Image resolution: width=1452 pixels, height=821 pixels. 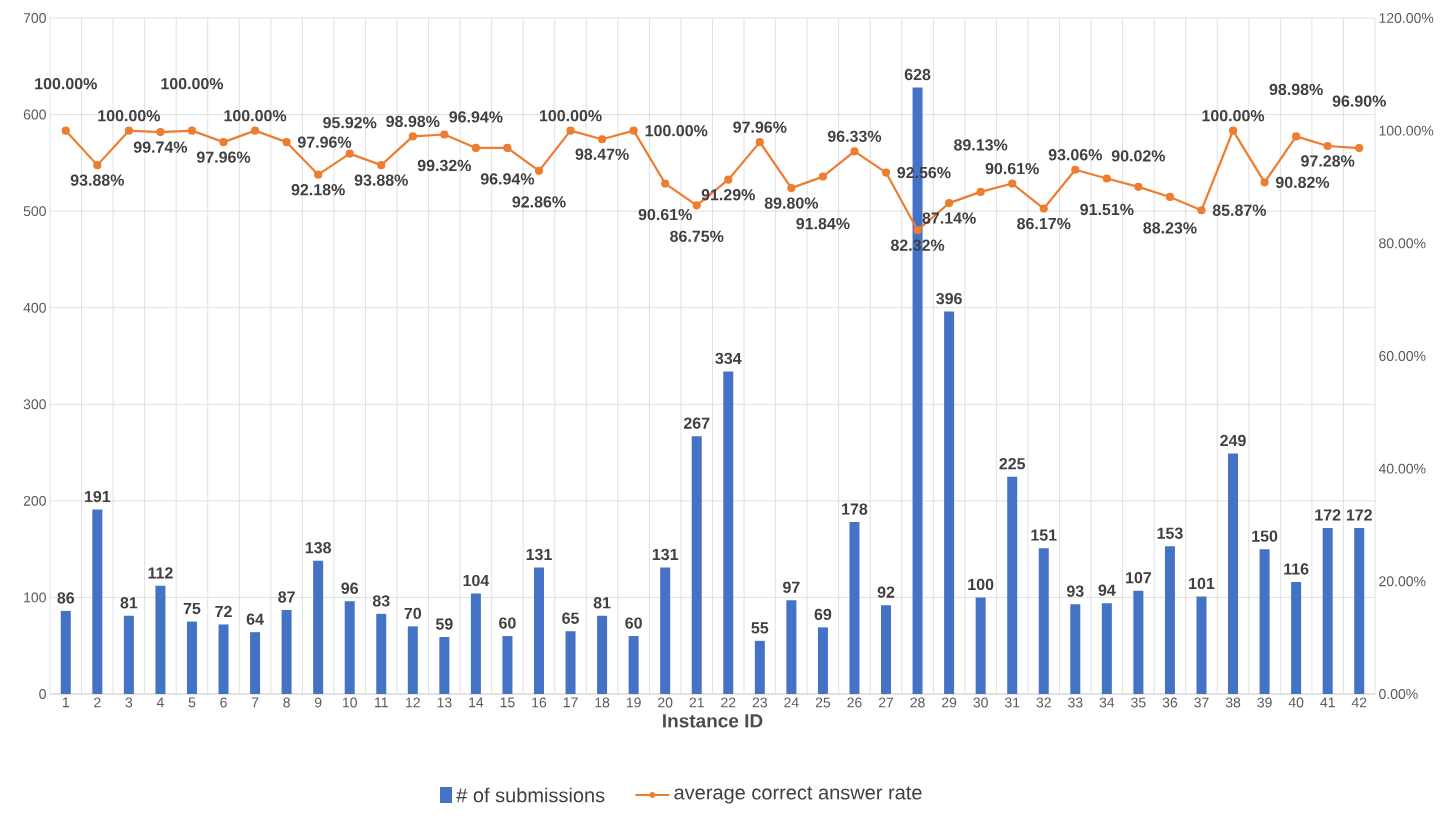 I want to click on x-tick-label: 13, so click(x=444, y=702).